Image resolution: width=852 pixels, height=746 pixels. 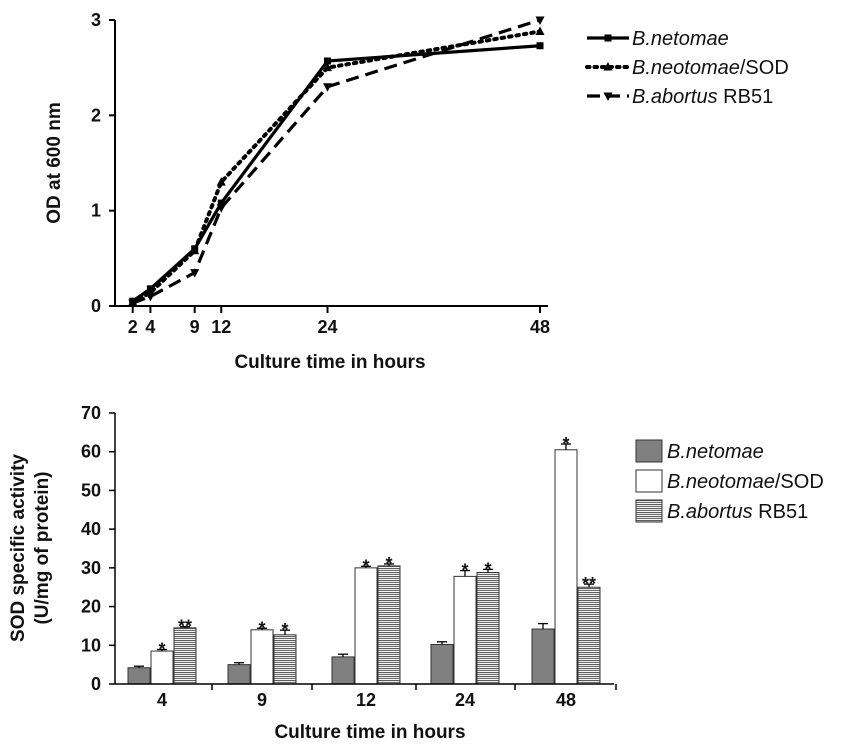 I want to click on bar-chart-x-axis-title: Culture time in hours, so click(x=369, y=732).